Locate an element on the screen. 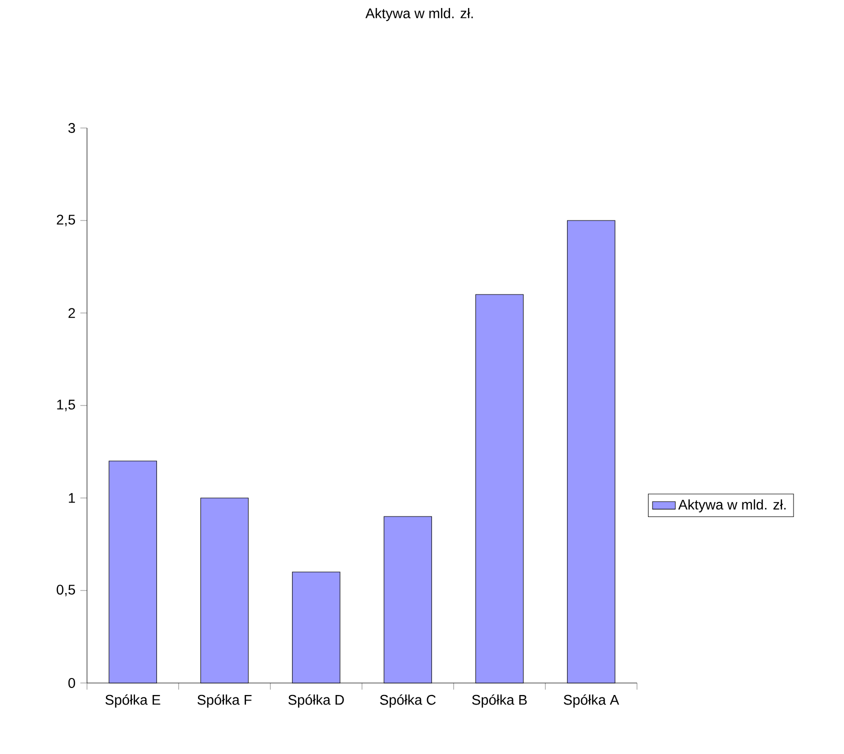  x-tick-label: Spółka D is located at coordinates (316, 701).